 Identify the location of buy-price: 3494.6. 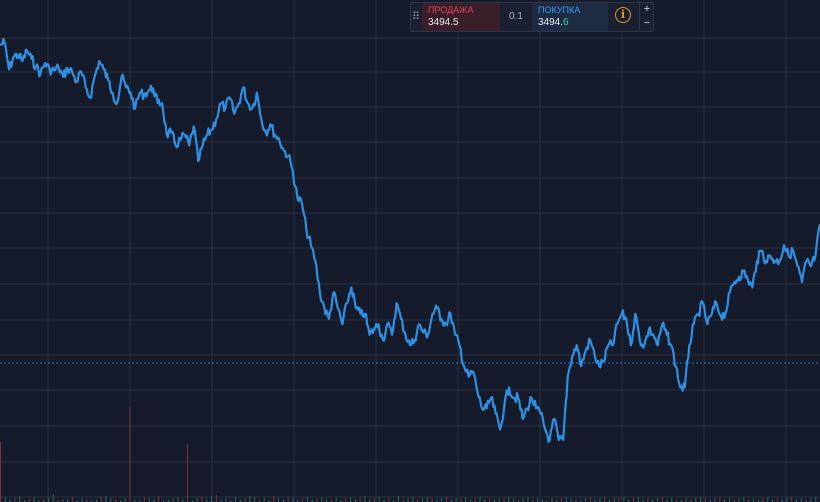
(573, 22).